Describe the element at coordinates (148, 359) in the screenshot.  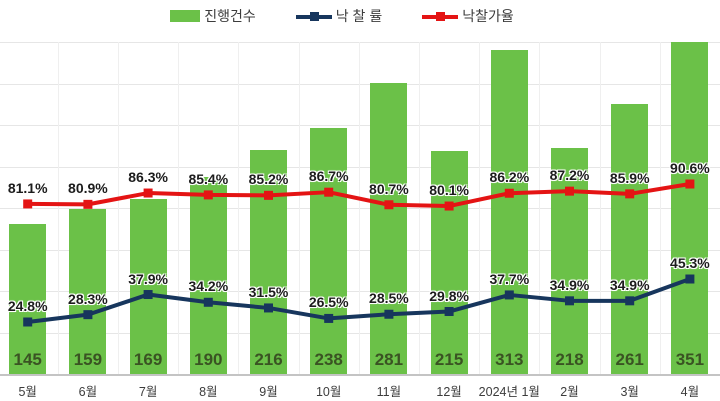
I see `bar-value-label: 169` at that location.